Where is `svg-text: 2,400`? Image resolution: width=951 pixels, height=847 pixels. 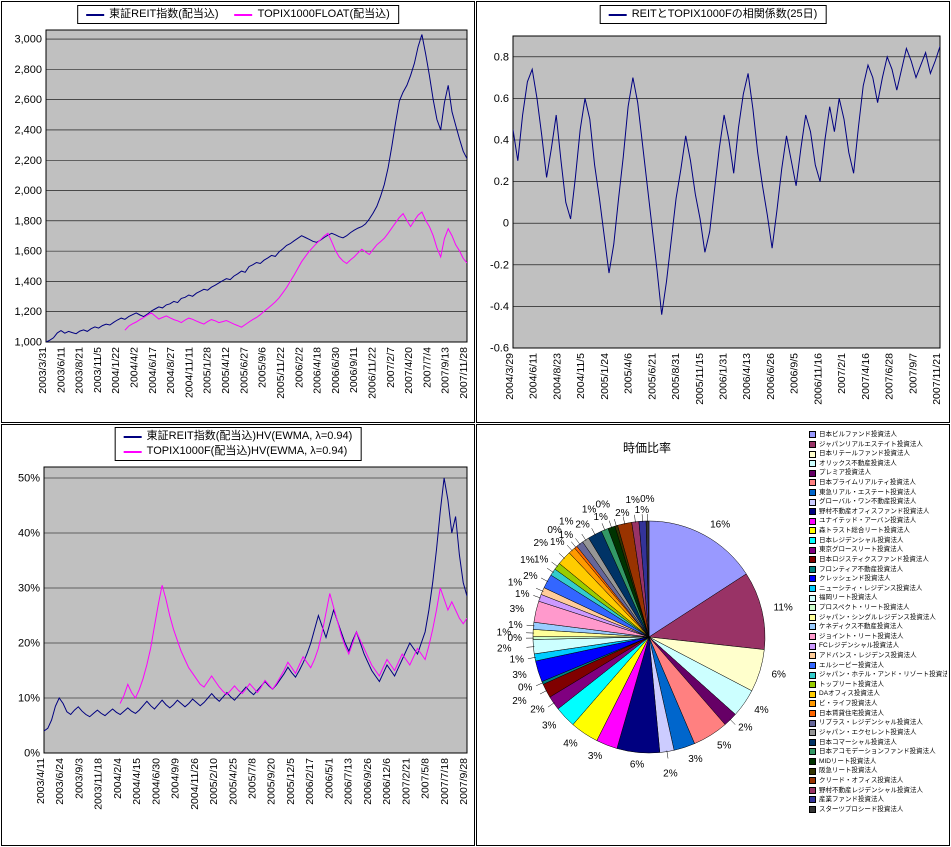
svg-text: 2,400 is located at coordinates (28, 130).